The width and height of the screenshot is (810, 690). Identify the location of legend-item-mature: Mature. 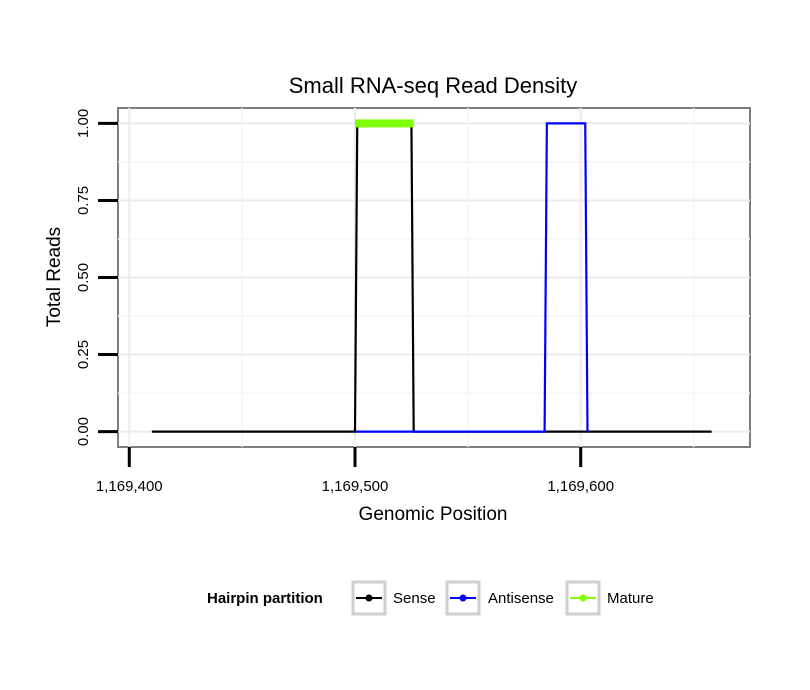
(609, 598).